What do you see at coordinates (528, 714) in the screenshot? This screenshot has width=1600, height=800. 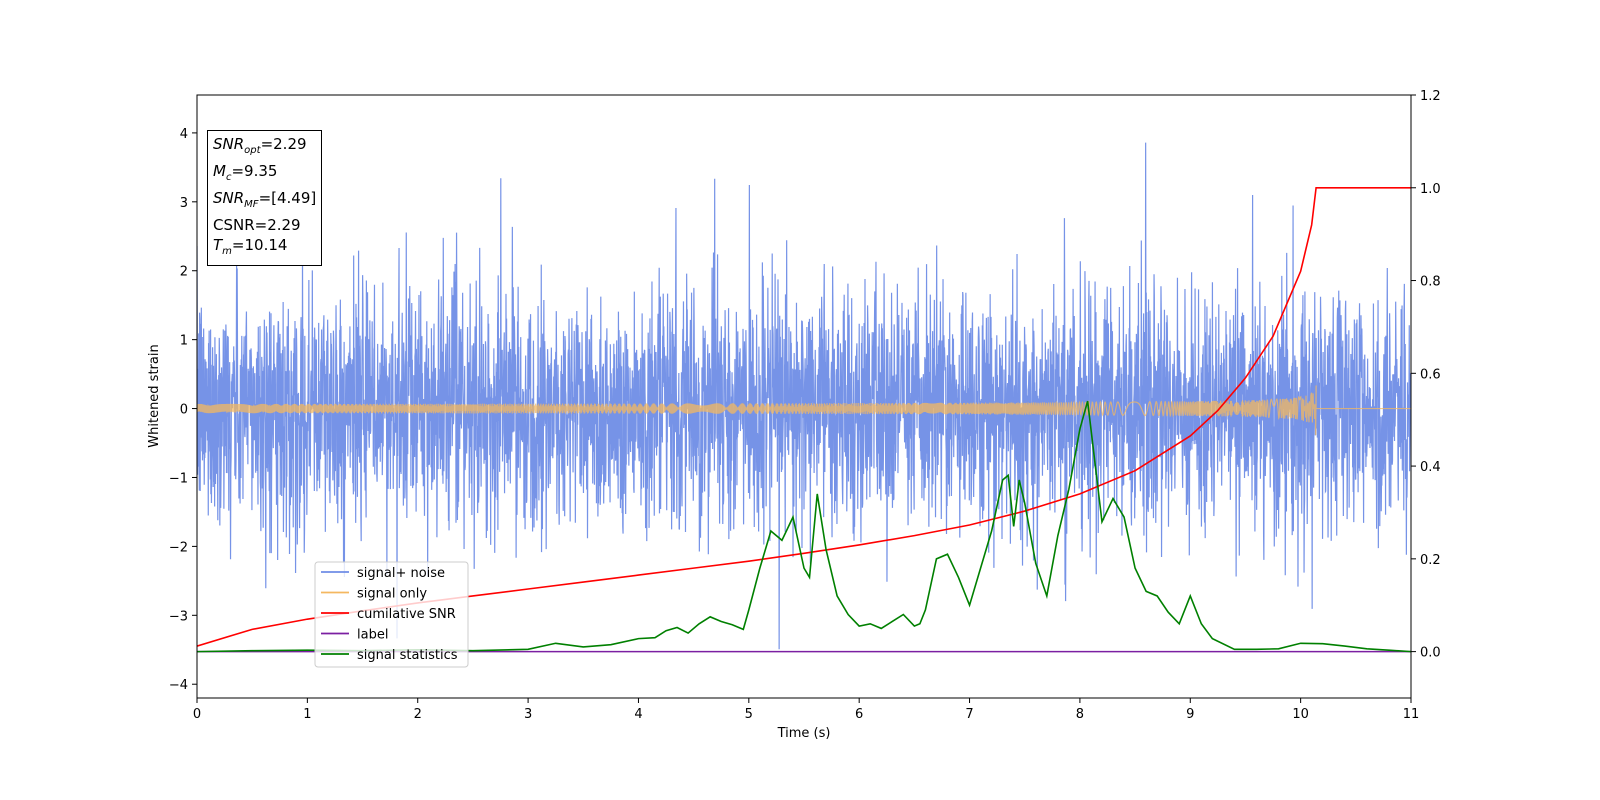 I see `x-tick-label: 3` at bounding box center [528, 714].